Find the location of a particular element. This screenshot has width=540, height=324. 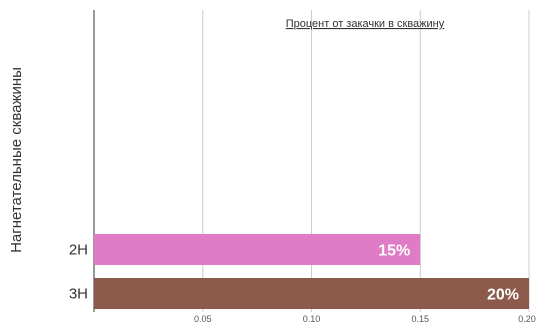

x-tick-label: 0.10 is located at coordinates (312, 319).